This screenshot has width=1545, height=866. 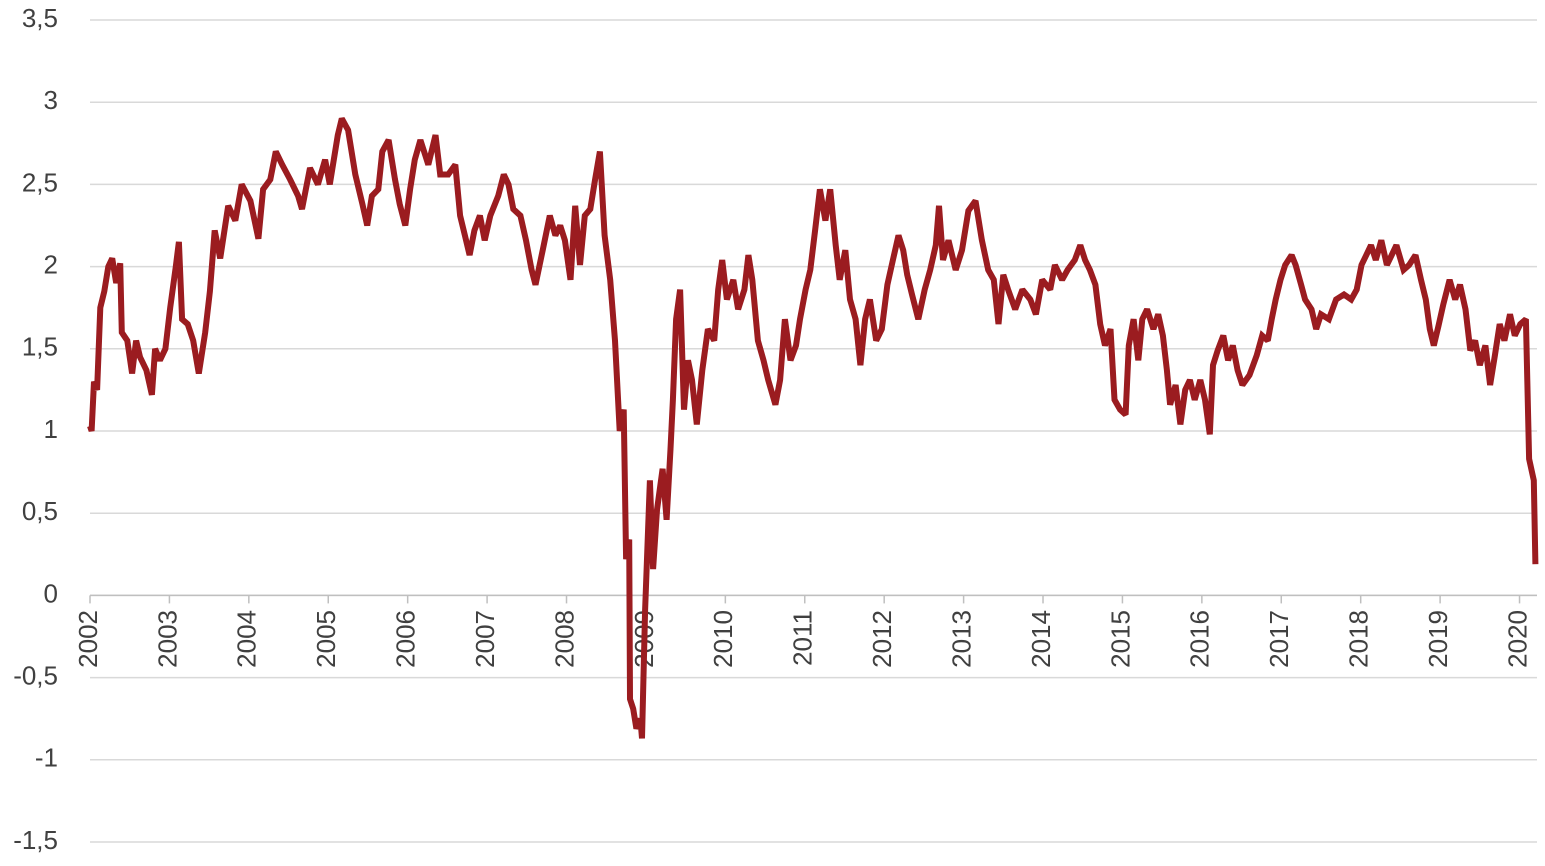 What do you see at coordinates (882, 639) in the screenshot?
I see `x-tick-label: 2012` at bounding box center [882, 639].